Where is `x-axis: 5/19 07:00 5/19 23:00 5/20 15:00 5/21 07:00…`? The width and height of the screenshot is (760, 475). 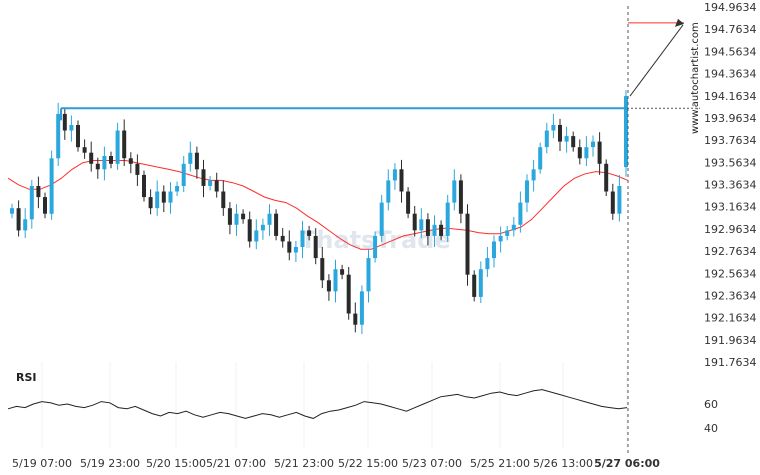
x-axis: 5/19 07:00 5/19 23:00 5/20 15:00 5/21 07:00… is located at coordinates (336, 463).